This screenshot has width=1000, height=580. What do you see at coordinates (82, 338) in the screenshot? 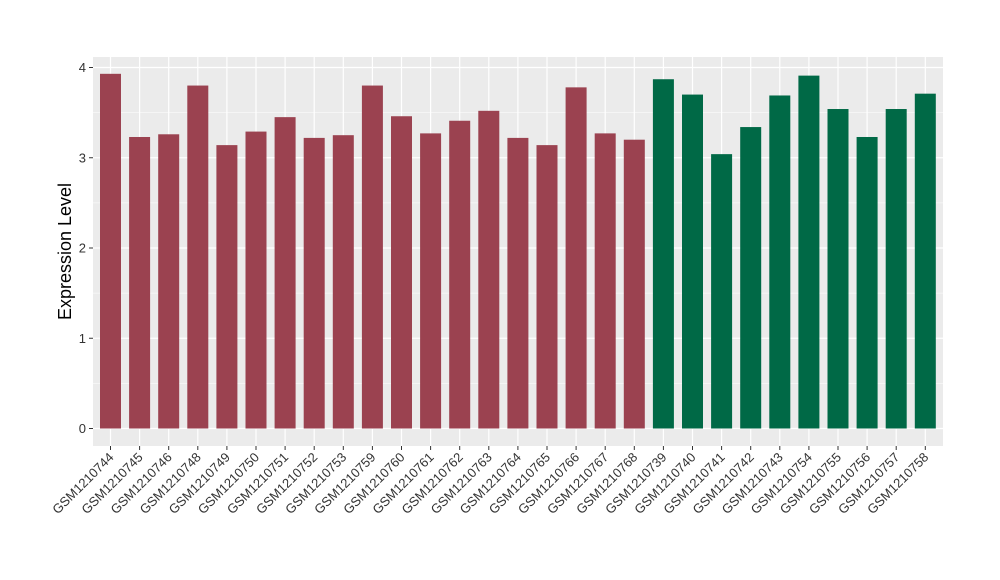
I see `y-tick-label: 1` at bounding box center [82, 338].